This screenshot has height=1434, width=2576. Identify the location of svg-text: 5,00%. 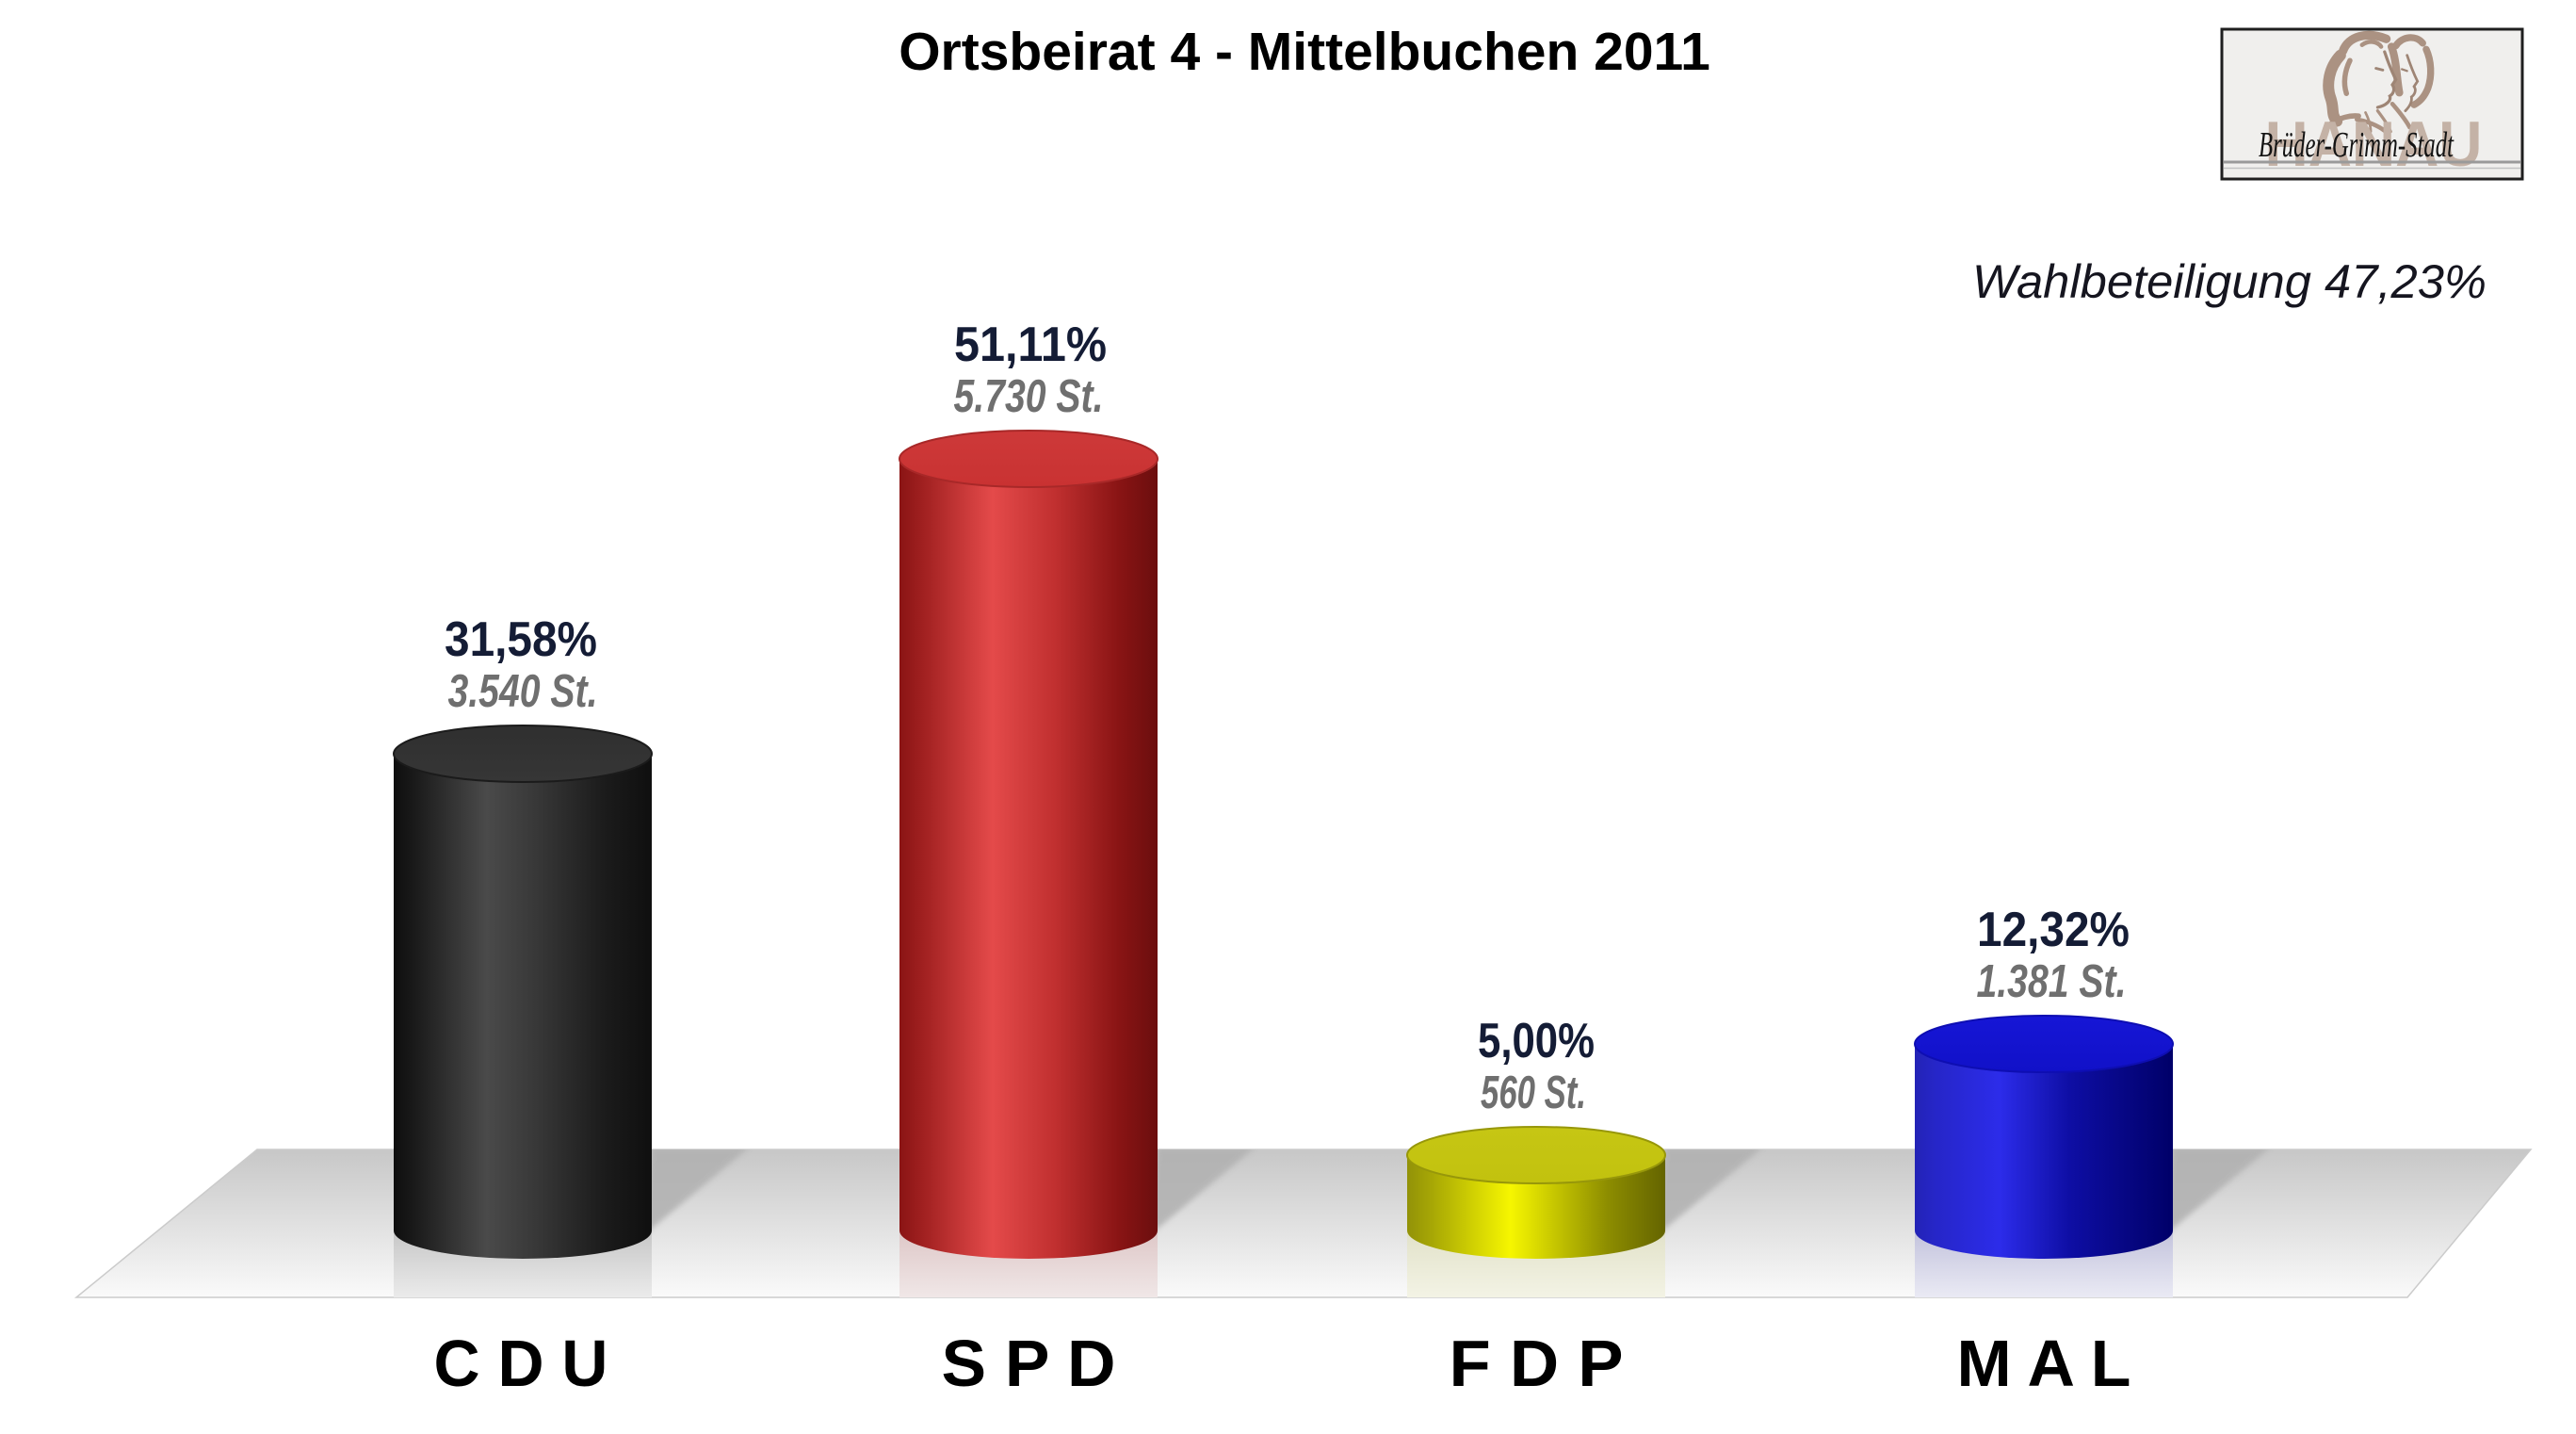
(1536, 1041).